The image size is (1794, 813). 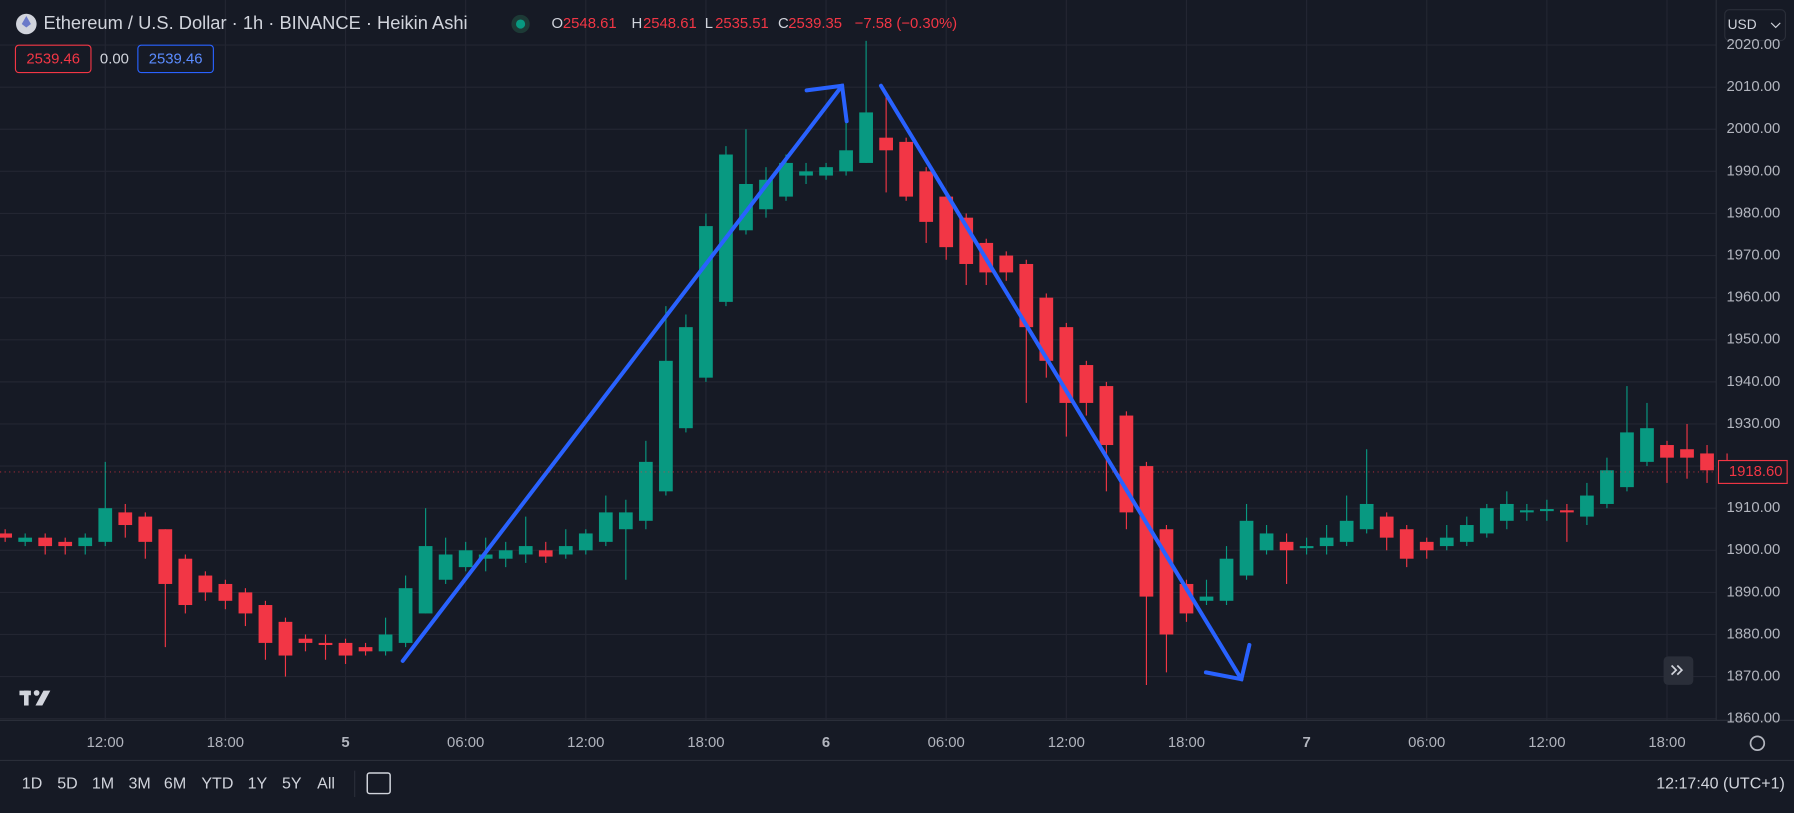 I want to click on eth-icon, so click(x=26, y=22).